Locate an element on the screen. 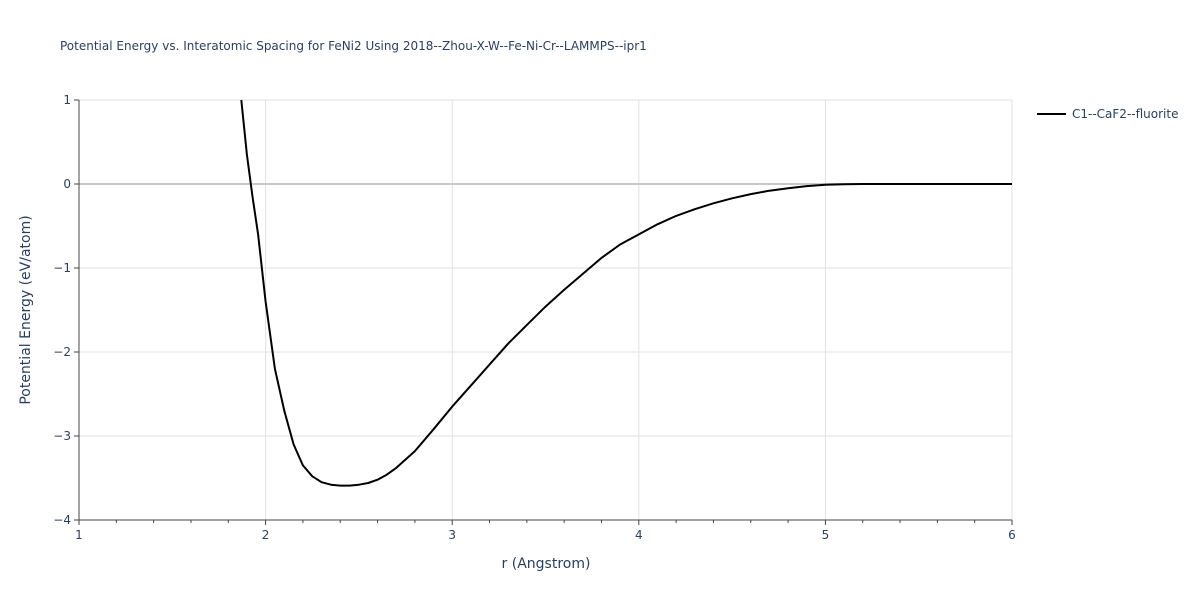 This screenshot has height=600, width=1200. y-tick-label: −4 is located at coordinates (62, 520).